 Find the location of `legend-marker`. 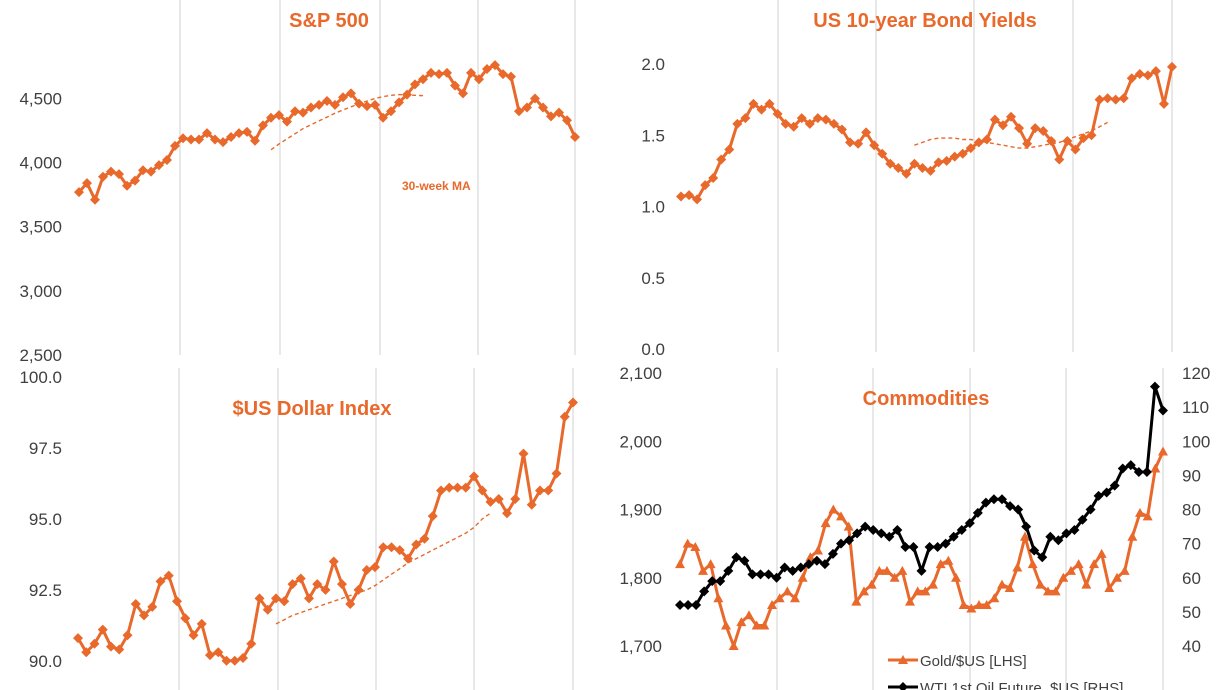

legend-marker is located at coordinates (903, 686).